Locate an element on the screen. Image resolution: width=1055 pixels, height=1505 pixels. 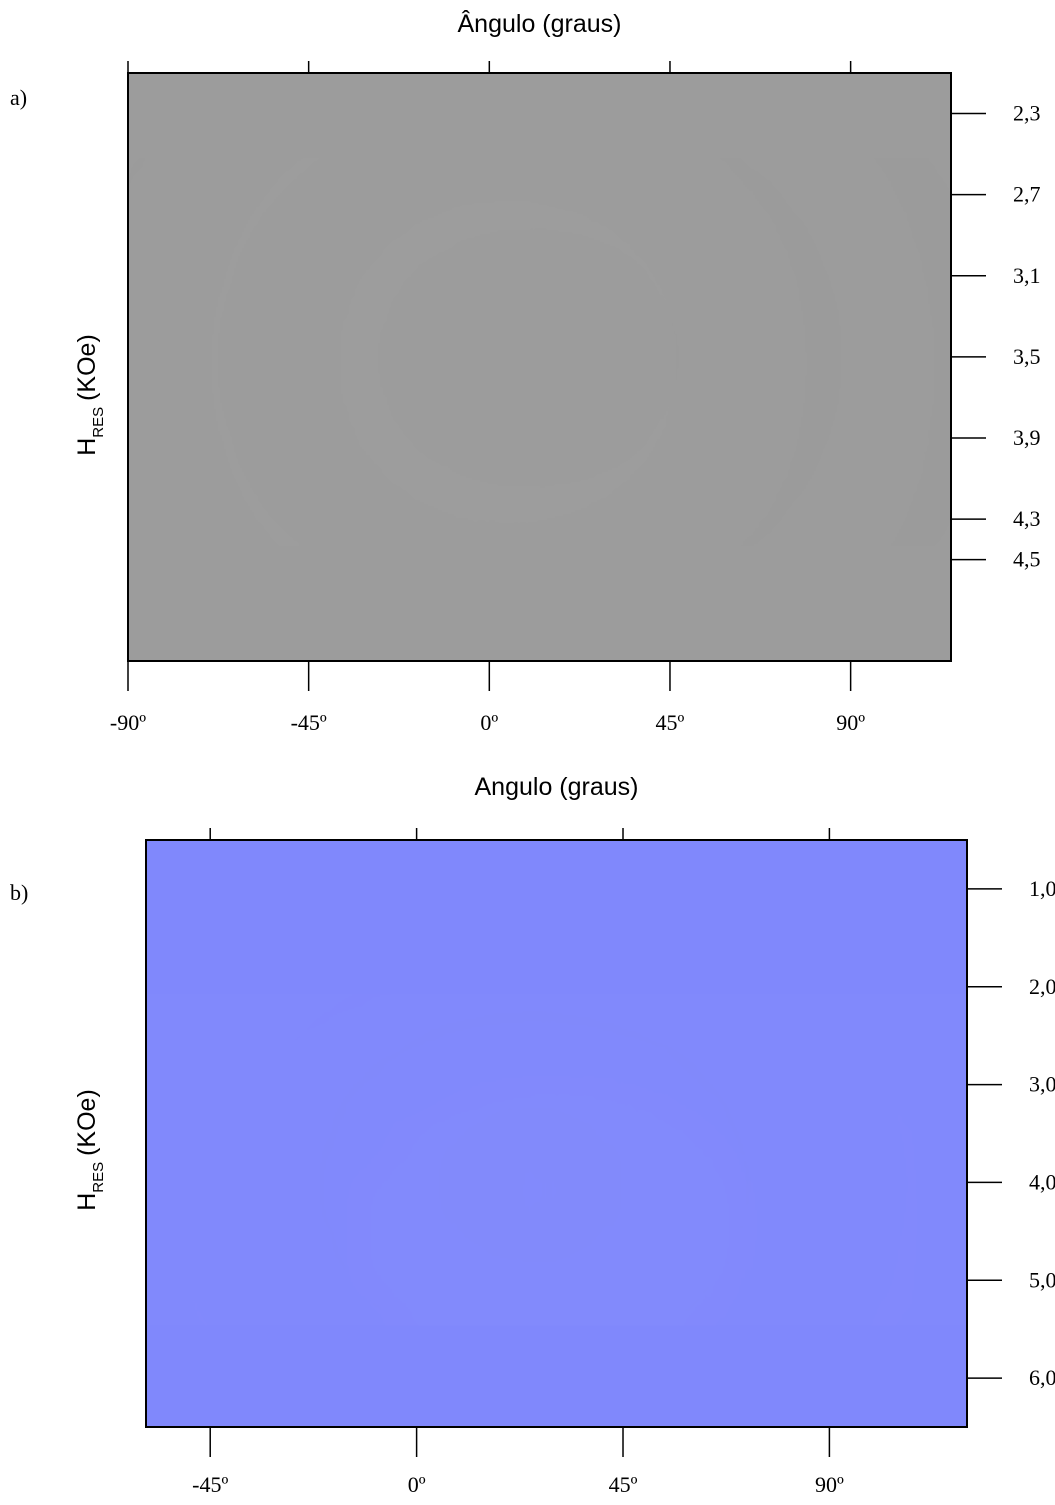
y2-tick-label: 6,0 is located at coordinates (1042, 1377).